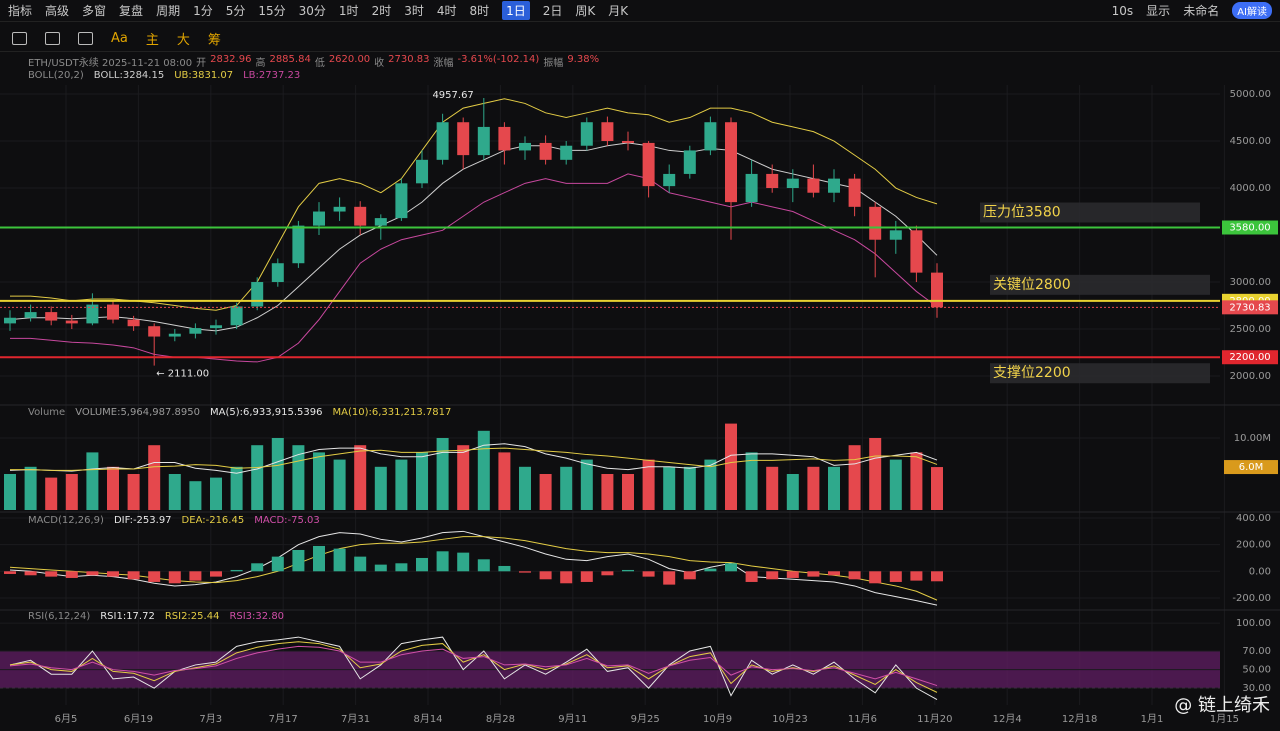  Describe the element at coordinates (1201, 11) in the screenshot. I see `toolbar-item: 未命名` at that location.